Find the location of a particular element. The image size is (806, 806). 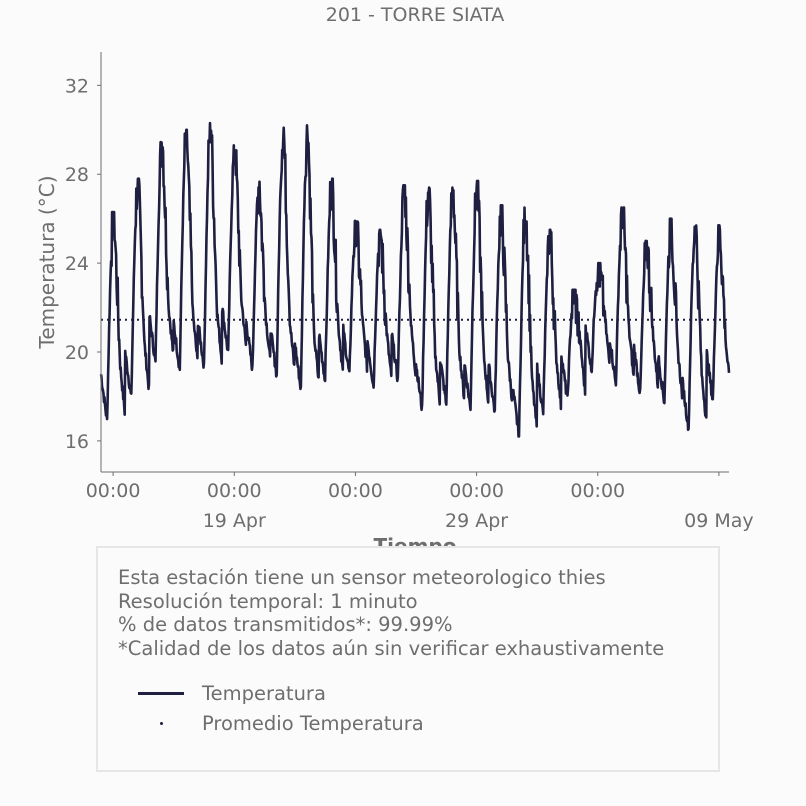

legend-solid-line-swatch is located at coordinates (161, 693).